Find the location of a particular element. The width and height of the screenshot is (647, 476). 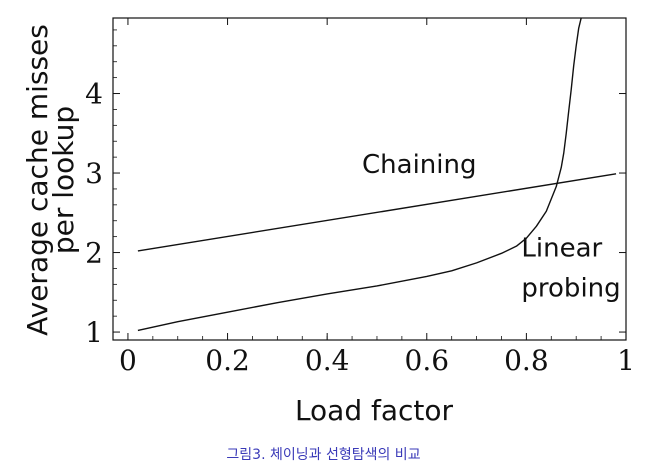

x-tick-label: 0.2 is located at coordinates (227, 360).